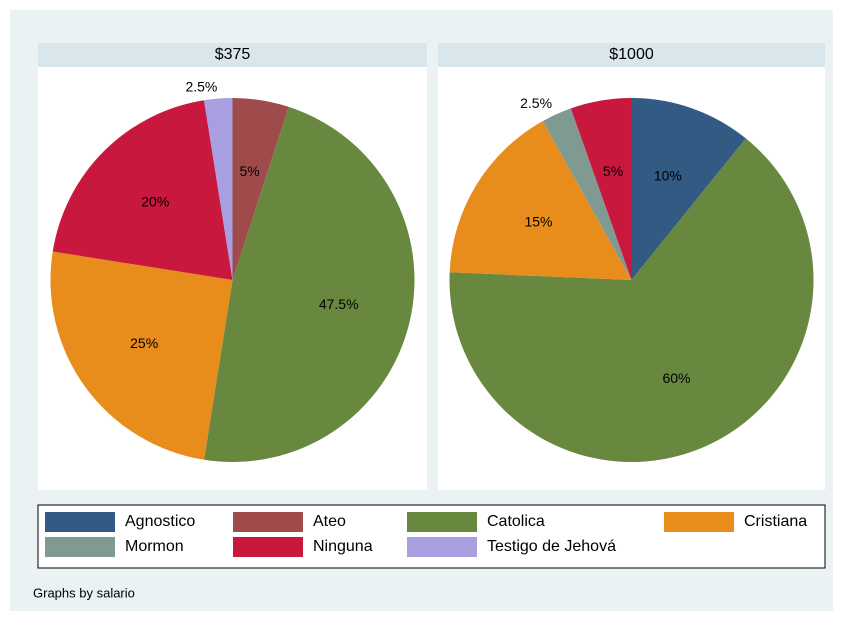 Image resolution: width=843 pixels, height=621 pixels. I want to click on panel-title: $375, so click(233, 54).